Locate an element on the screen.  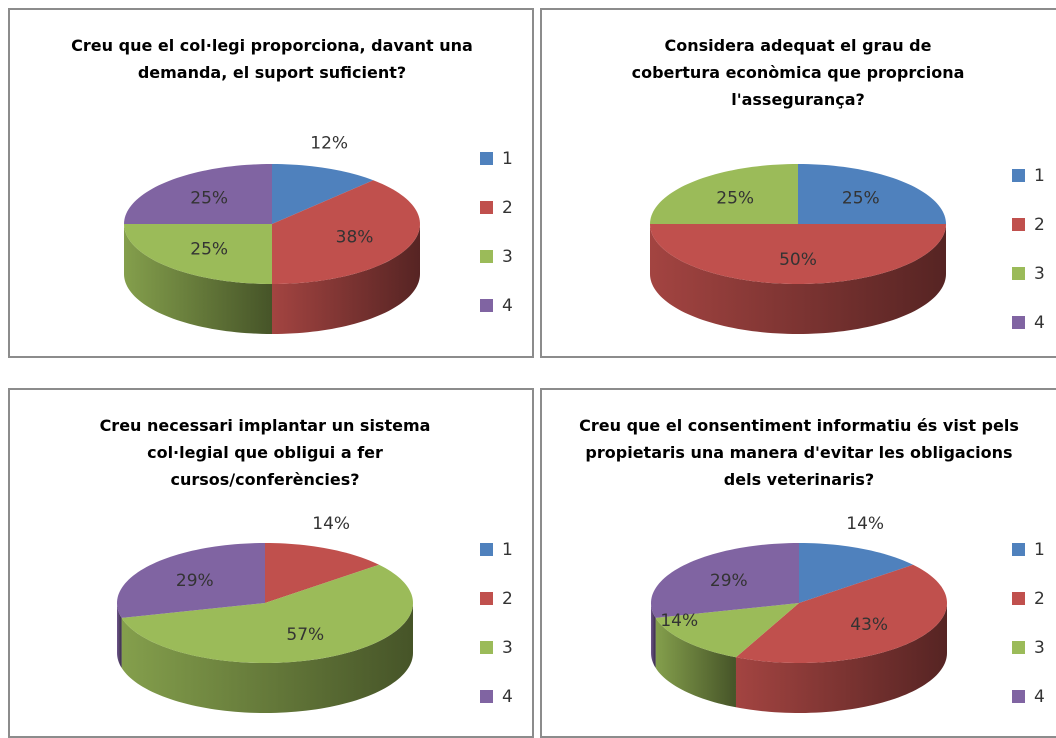
chart: 14% 43% 14% 29% 1 2 3 4 is located at coordinates (848, 613).